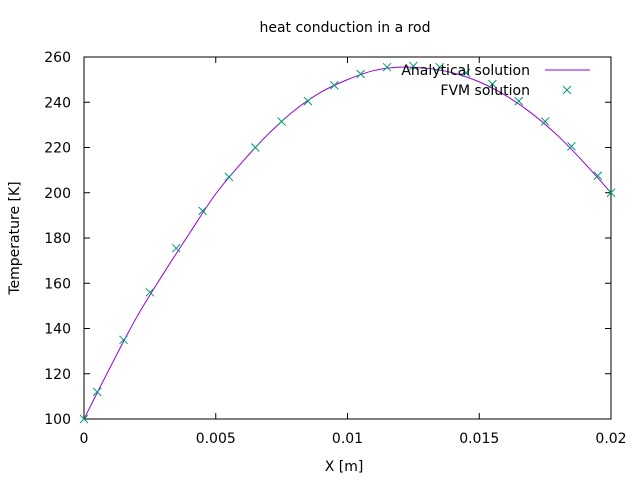  I want to click on legend-x-marker, so click(567, 90).